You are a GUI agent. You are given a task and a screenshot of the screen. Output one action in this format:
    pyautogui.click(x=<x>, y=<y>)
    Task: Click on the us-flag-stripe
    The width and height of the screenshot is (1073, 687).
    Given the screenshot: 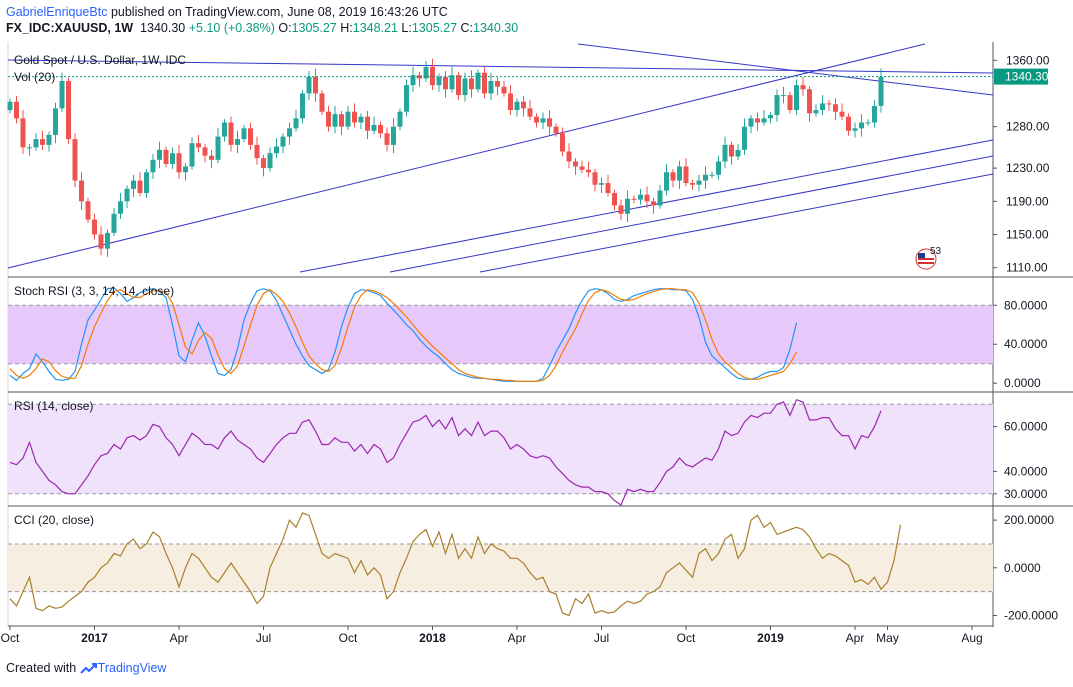 What is the action you would take?
    pyautogui.click(x=926, y=259)
    